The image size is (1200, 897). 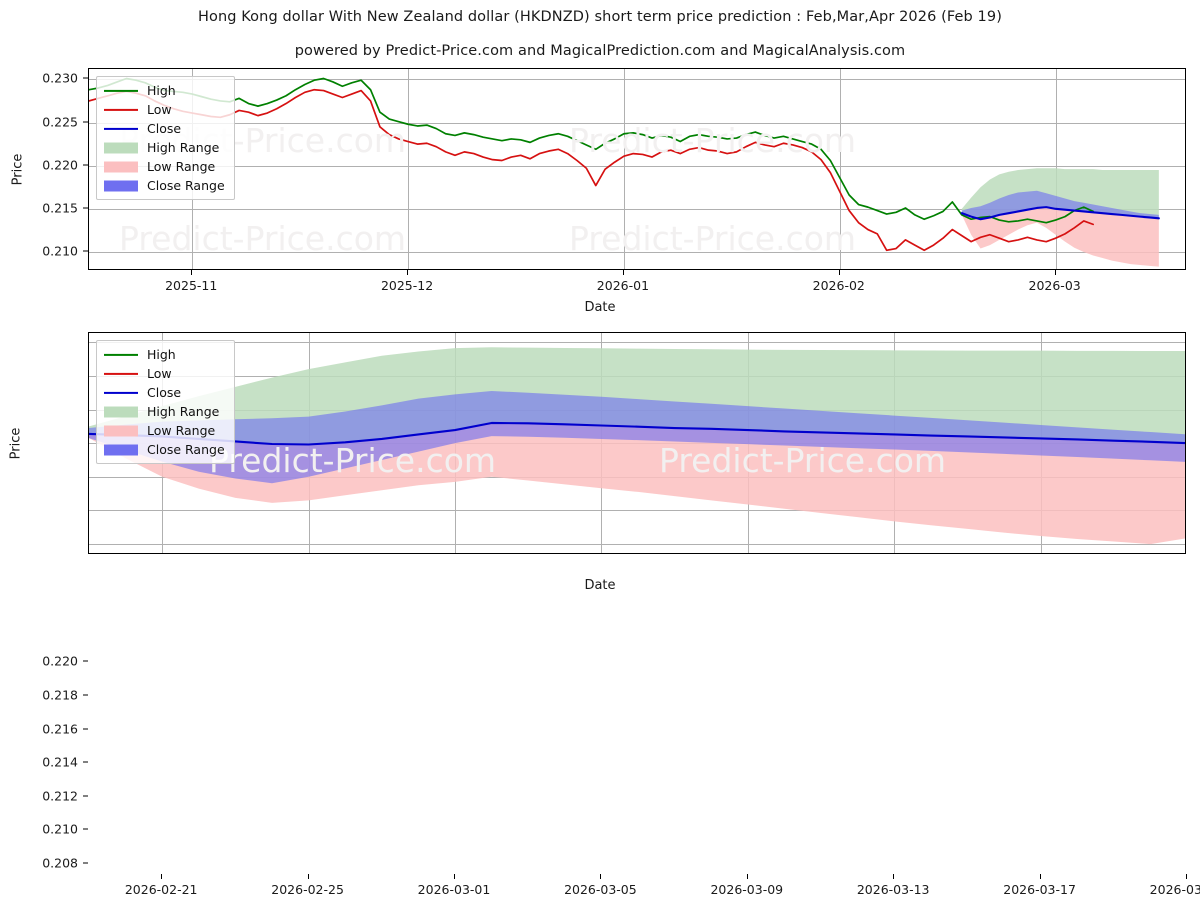 I want to click on line-high, so click(x=591, y=150).